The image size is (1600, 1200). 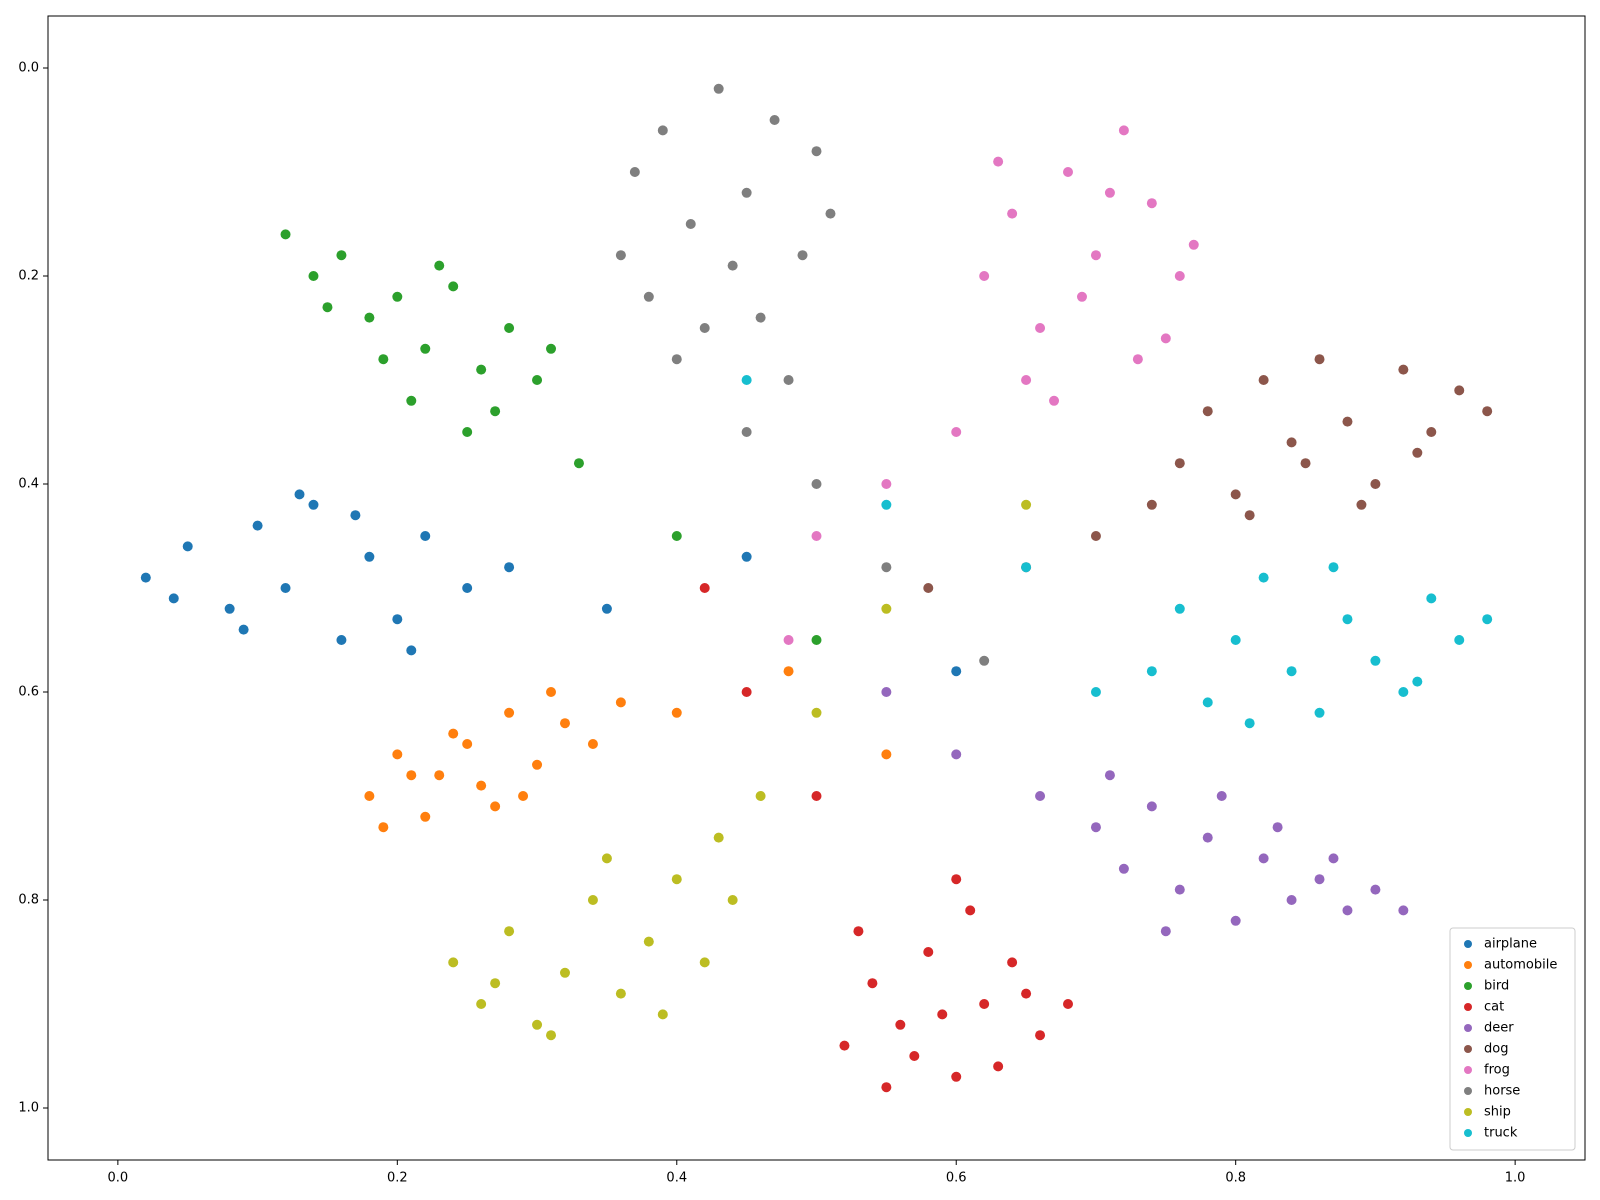 I want to click on legend-label: frog, so click(x=1497, y=1070).